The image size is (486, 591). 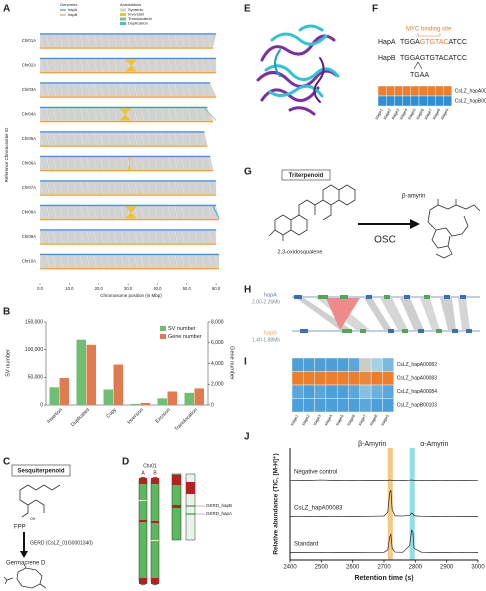 I want to click on chromosome-label: Chr03A, so click(x=29, y=89).